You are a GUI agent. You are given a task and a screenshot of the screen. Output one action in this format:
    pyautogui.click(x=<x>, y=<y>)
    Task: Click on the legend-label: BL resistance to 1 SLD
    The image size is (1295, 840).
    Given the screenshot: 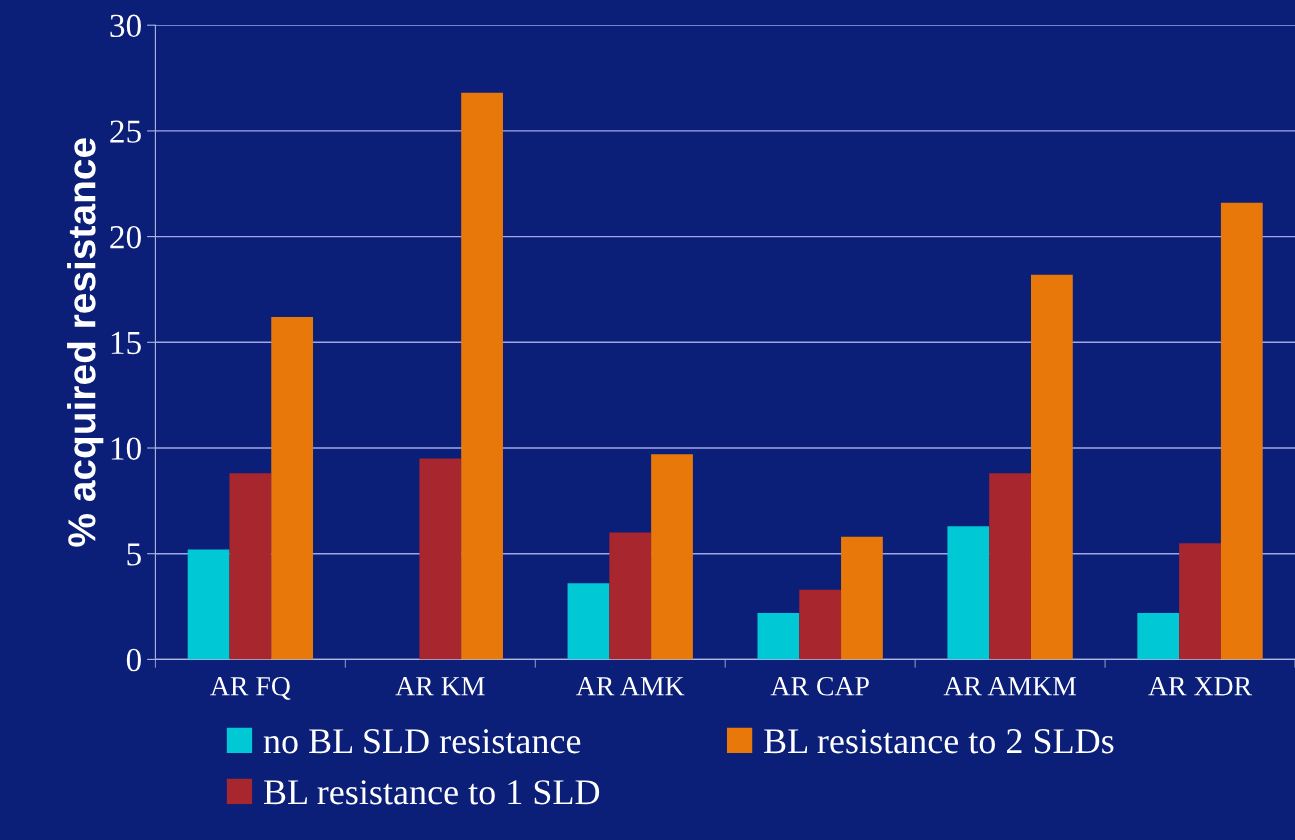 What is the action you would take?
    pyautogui.click(x=431, y=792)
    